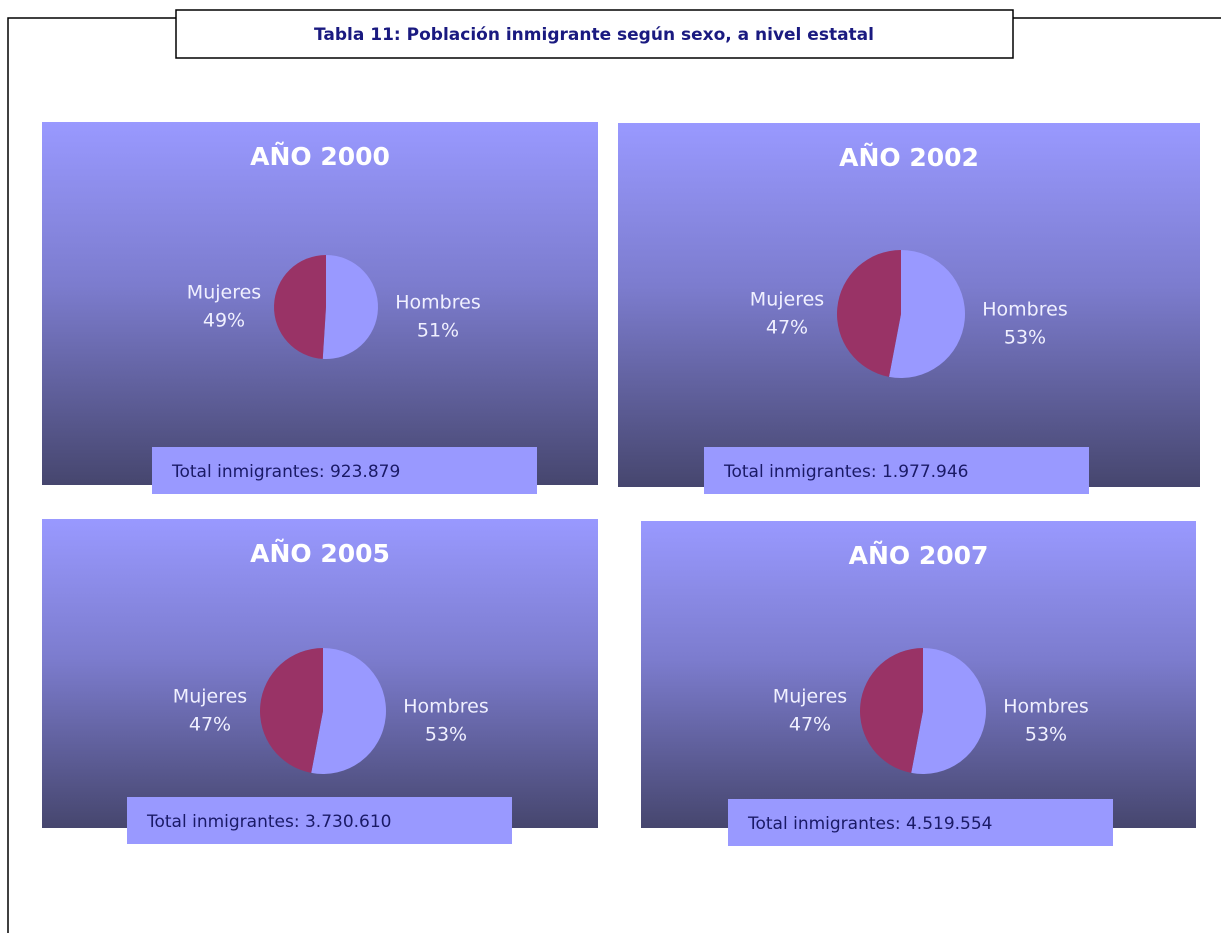  I want to click on total-label: Total inmigrantes: 923.879, so click(285, 472).